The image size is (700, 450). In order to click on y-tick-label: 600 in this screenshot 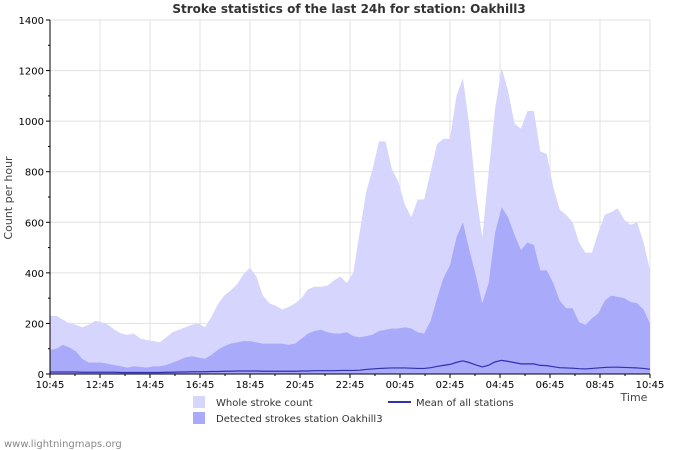, I will do `click(34, 223)`.